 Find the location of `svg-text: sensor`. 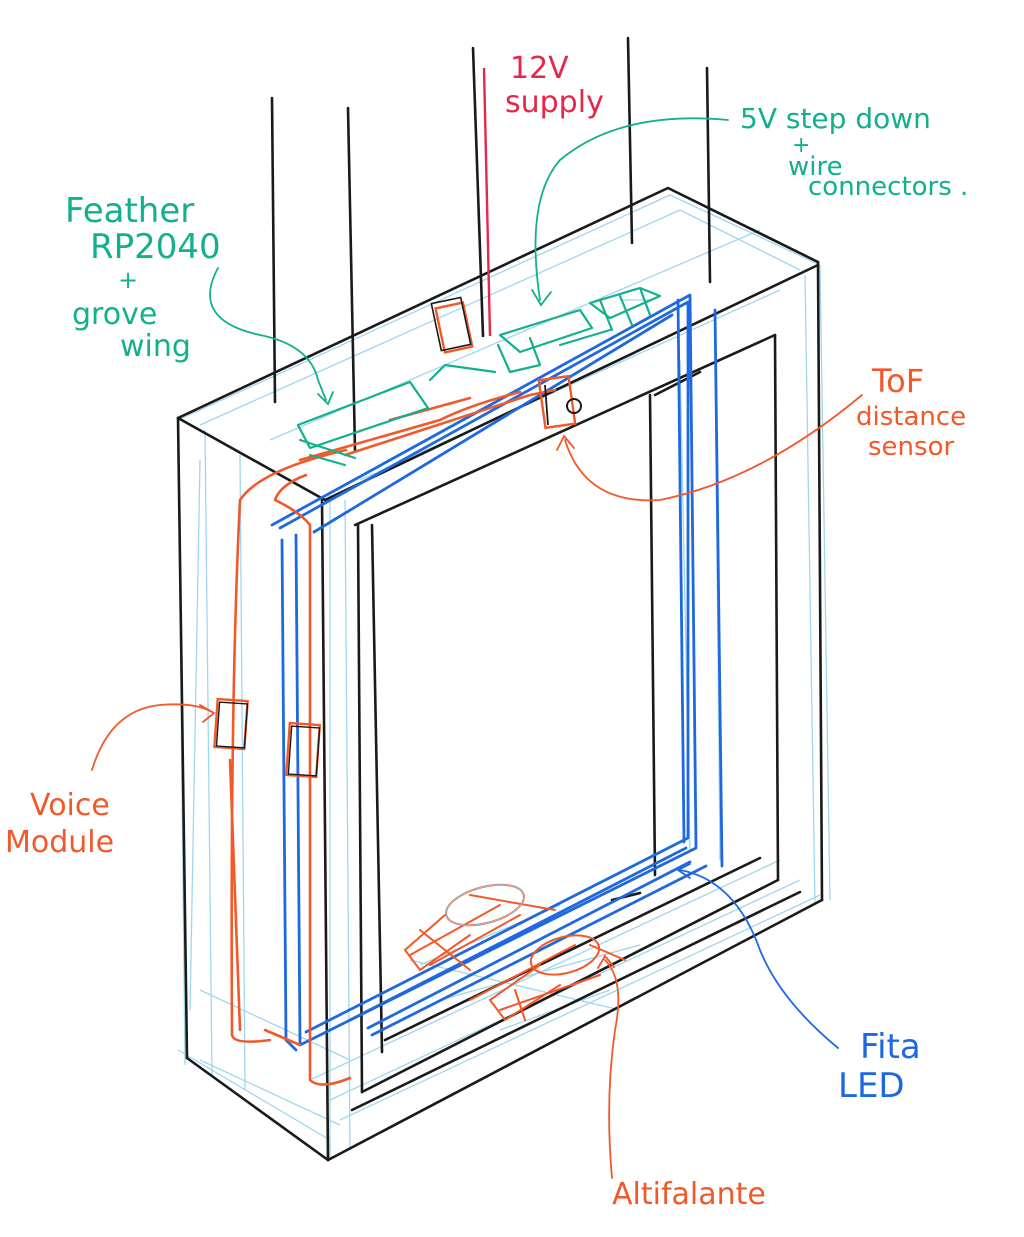

svg-text: sensor is located at coordinates (911, 447).